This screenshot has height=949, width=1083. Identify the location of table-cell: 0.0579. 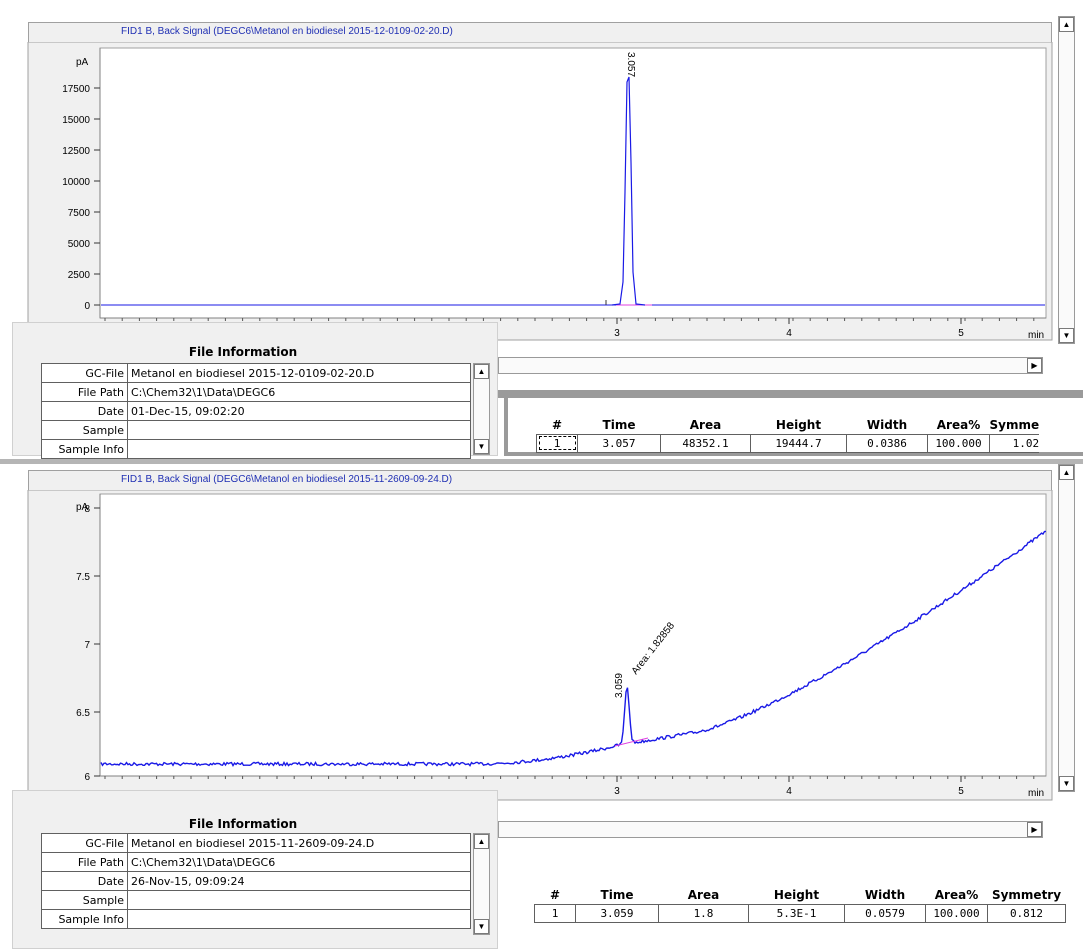
(885, 913).